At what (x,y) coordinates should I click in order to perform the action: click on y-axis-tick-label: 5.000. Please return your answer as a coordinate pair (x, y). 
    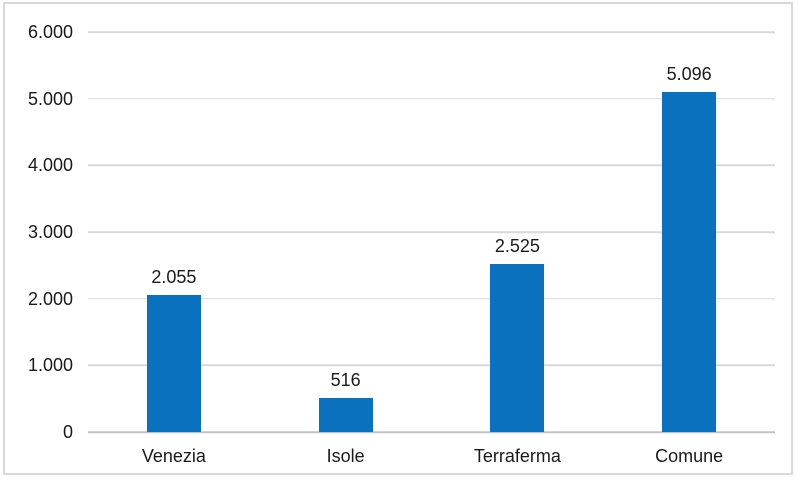
    Looking at the image, I should click on (50, 98).